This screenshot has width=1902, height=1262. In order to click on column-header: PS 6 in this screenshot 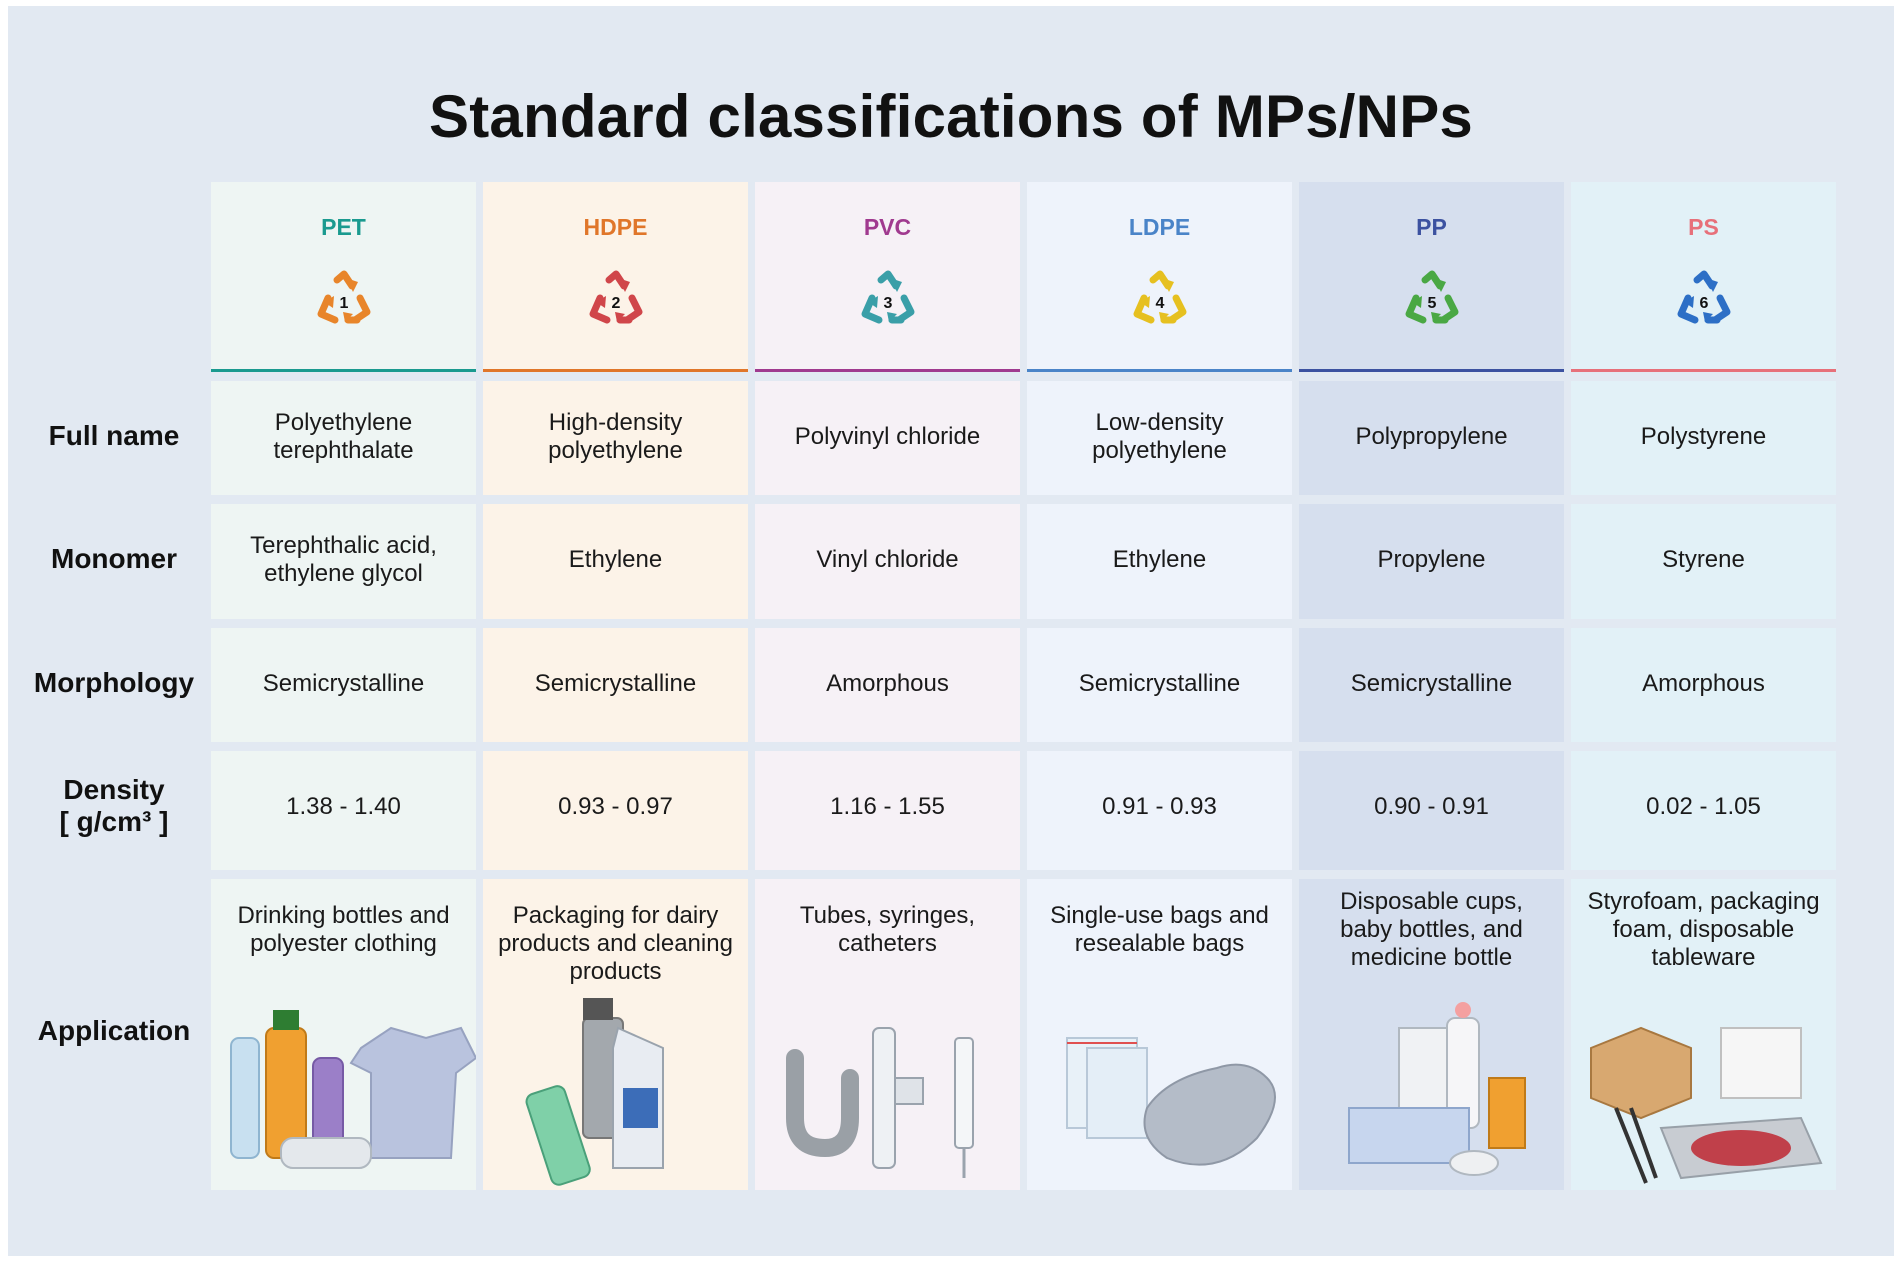, I will do `click(1703, 277)`.